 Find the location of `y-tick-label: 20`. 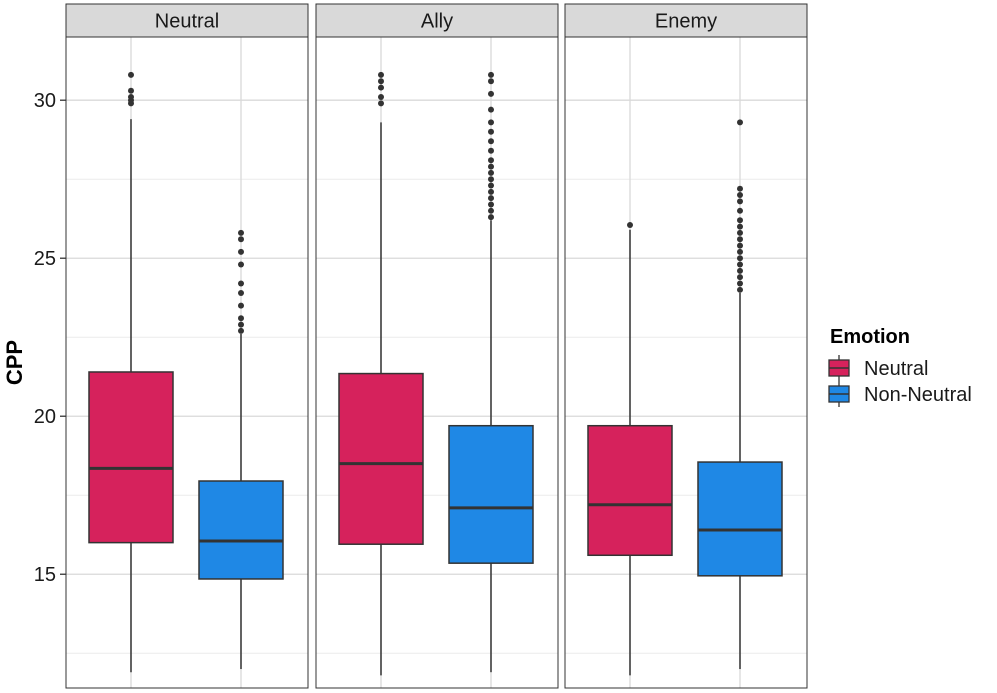

y-tick-label: 20 is located at coordinates (45, 417).